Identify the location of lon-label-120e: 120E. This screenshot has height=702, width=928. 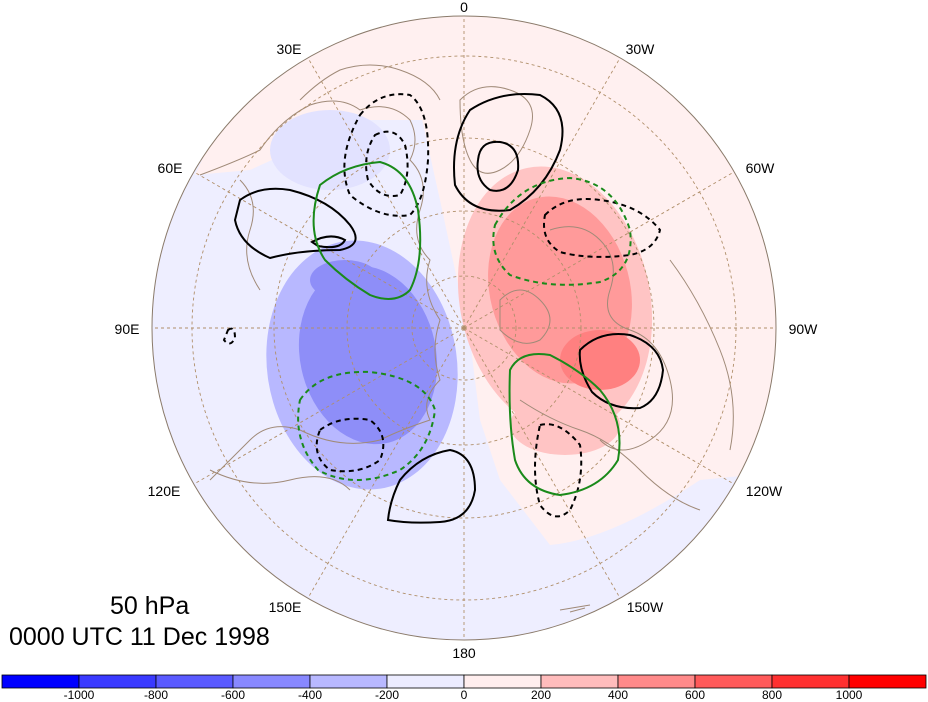
(164, 491).